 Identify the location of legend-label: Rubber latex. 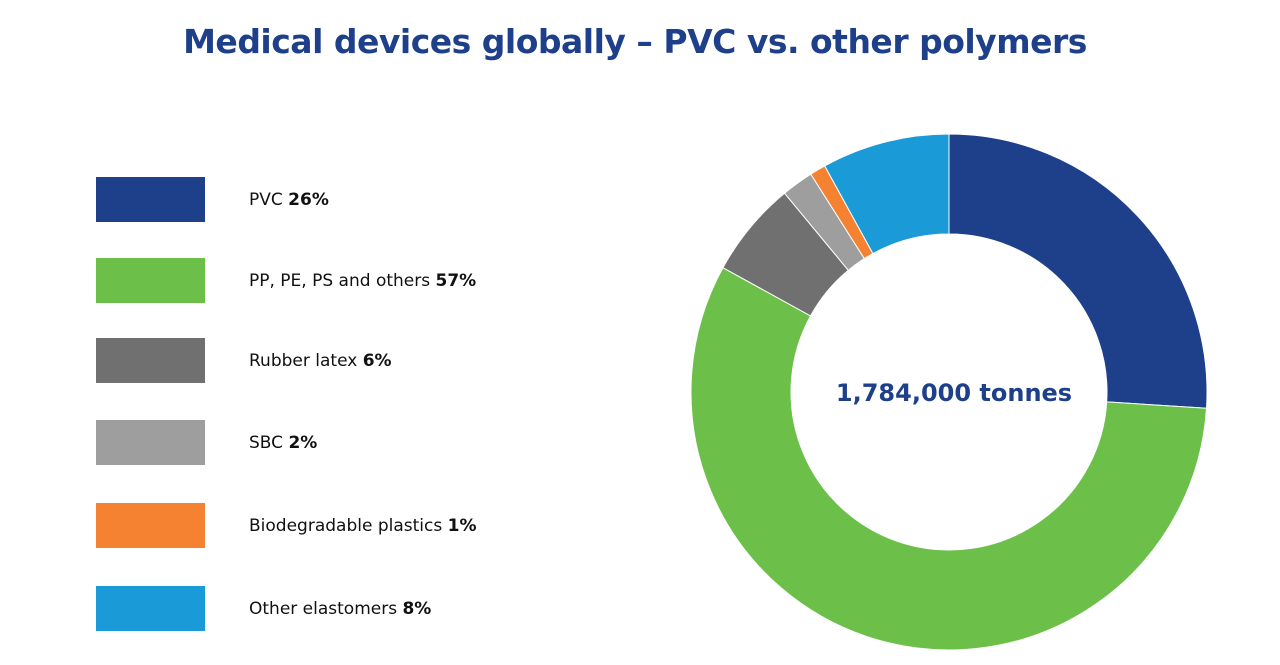
(303, 360).